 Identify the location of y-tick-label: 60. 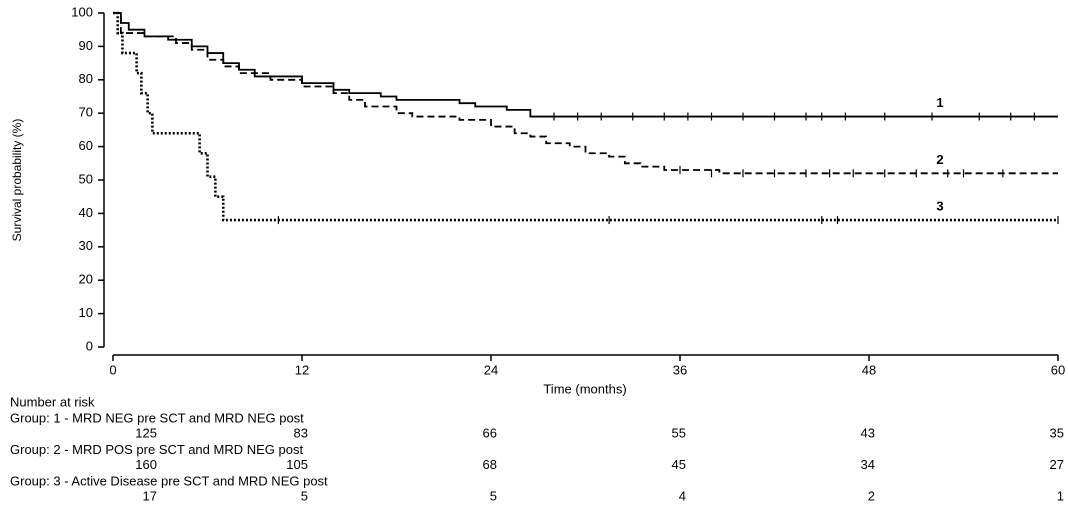
(86, 145).